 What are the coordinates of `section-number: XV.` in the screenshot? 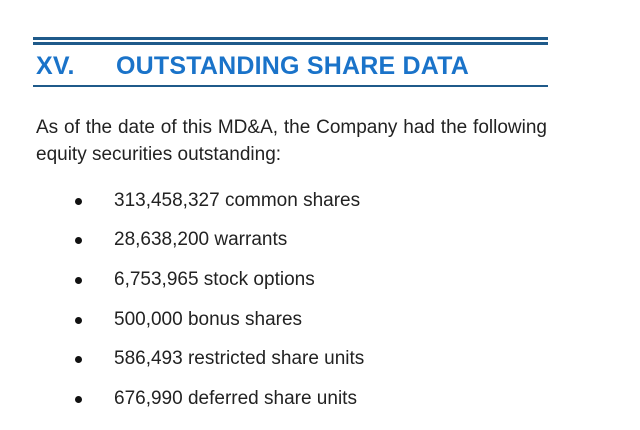 It's located at (76, 66).